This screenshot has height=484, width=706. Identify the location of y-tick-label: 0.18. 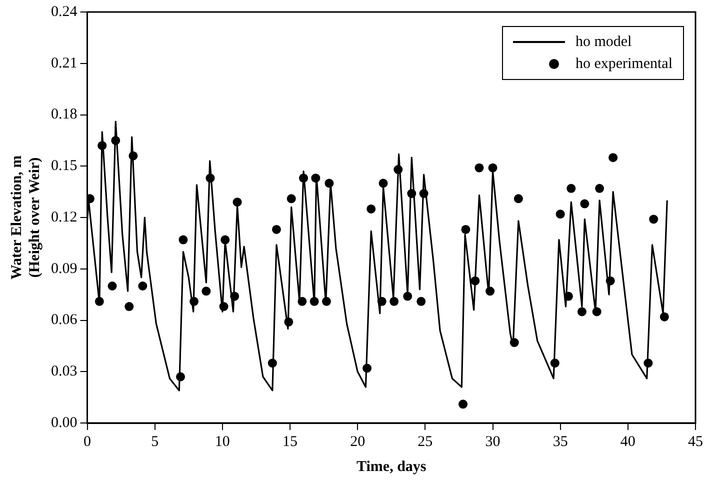
(64, 114).